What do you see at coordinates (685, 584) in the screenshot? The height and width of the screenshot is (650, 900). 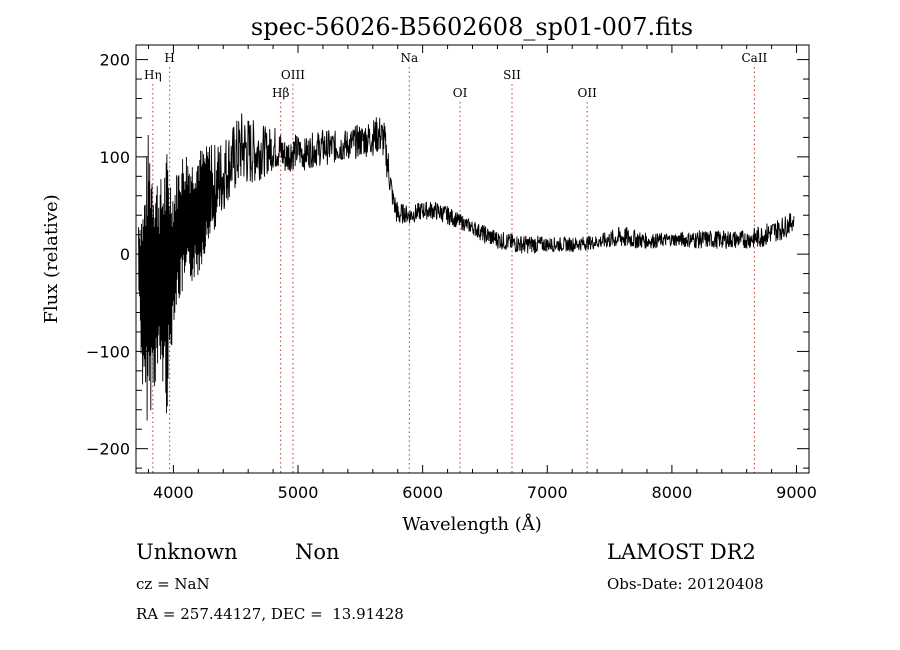 I see `observation-date: Obs-Date: 20120408` at bounding box center [685, 584].